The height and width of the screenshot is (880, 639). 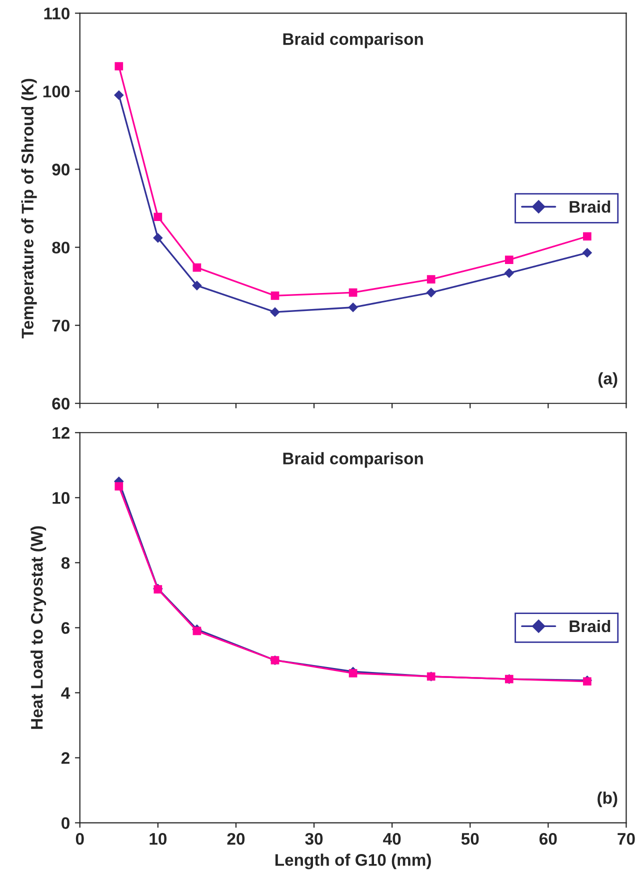 I want to click on y-tick-label: 6, so click(x=65, y=628).